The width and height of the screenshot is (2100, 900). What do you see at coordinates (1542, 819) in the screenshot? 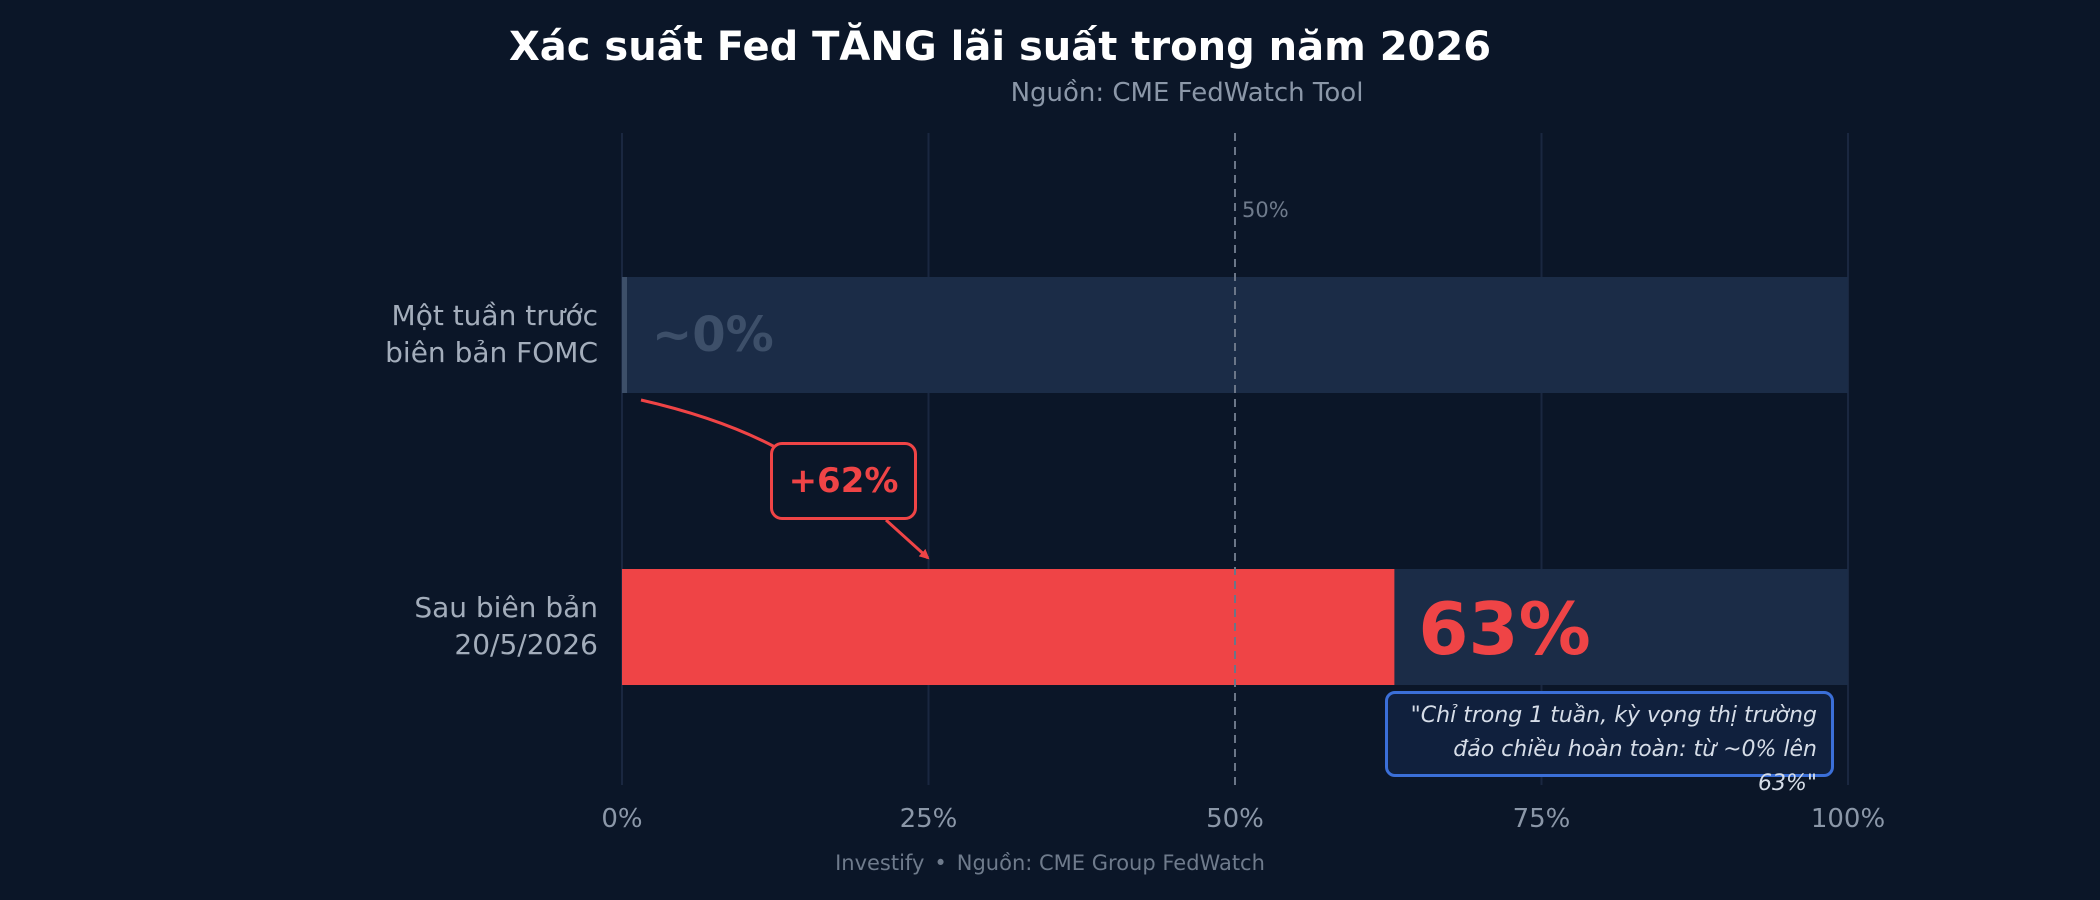
I see `x-tick-label: 75%` at bounding box center [1542, 819].